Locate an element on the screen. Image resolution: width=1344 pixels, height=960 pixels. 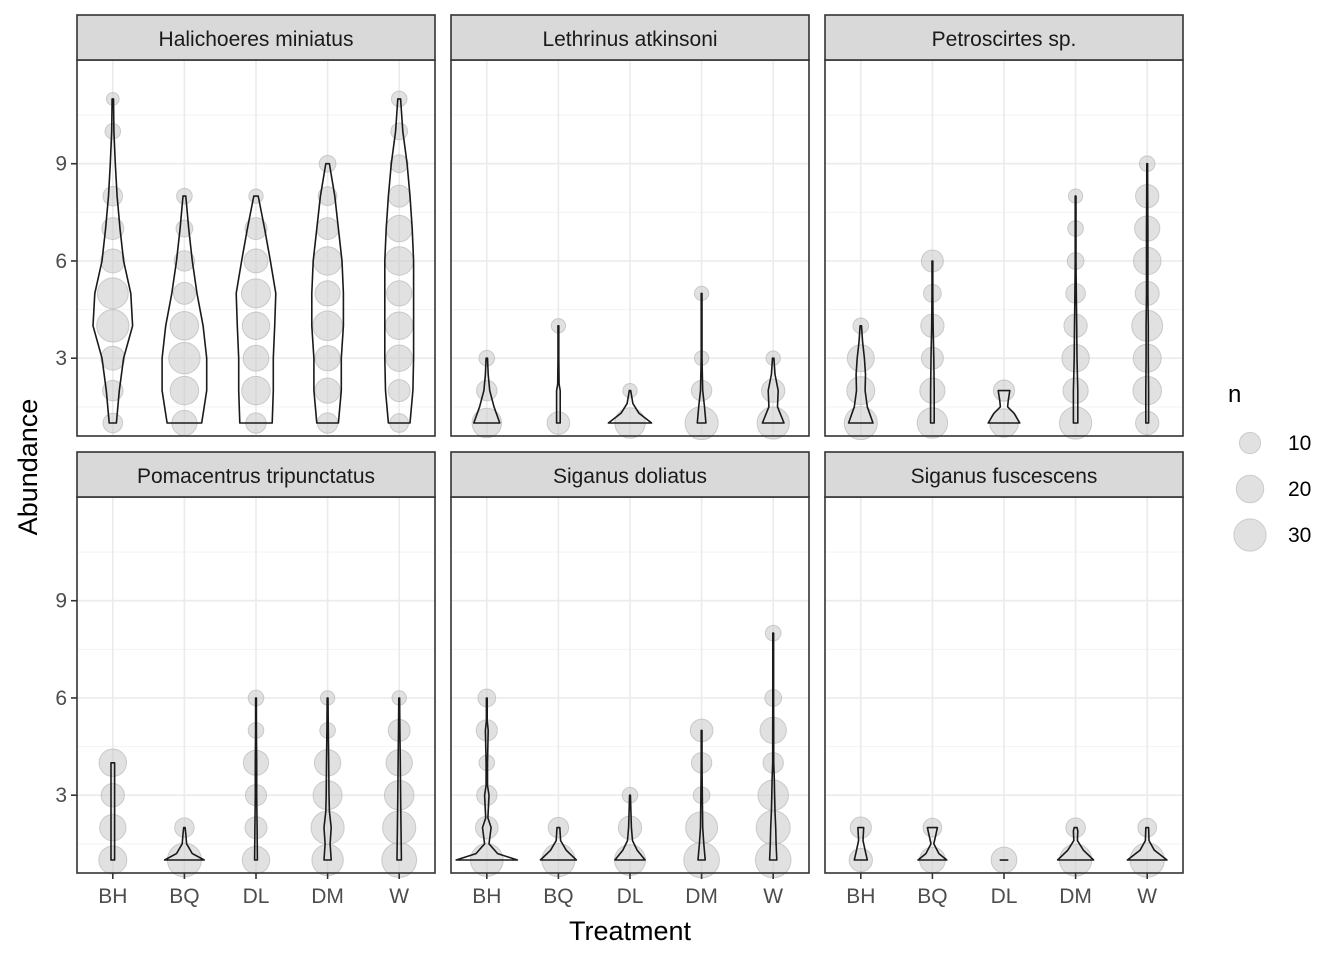
strip-title: Lethrinus atkinsoni is located at coordinates (629, 39).